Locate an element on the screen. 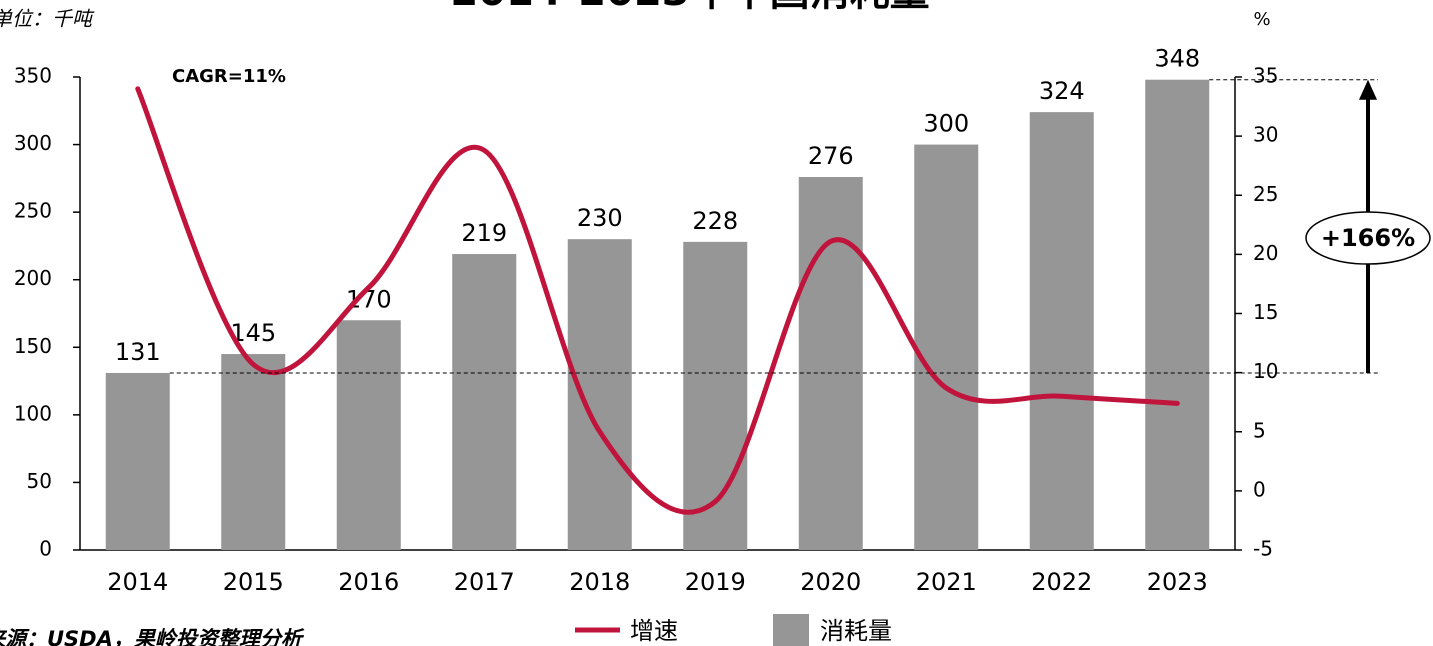 This screenshot has height=646, width=1433. growth-annotation: +166% is located at coordinates (1368, 238).